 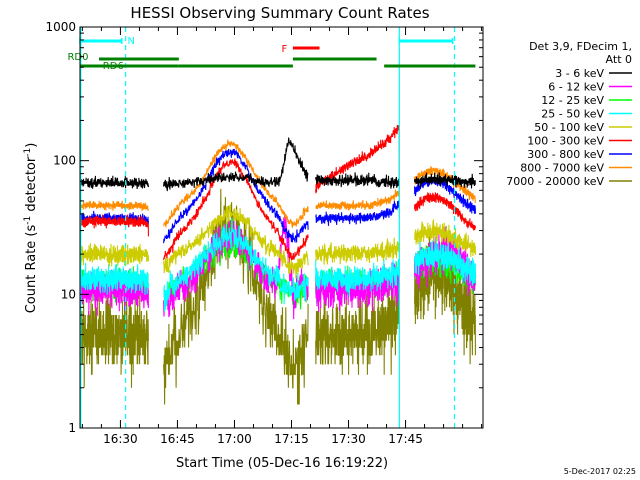 I want to click on y-axis-label: Count Rate (s-1 detector-1), so click(x=31, y=228).